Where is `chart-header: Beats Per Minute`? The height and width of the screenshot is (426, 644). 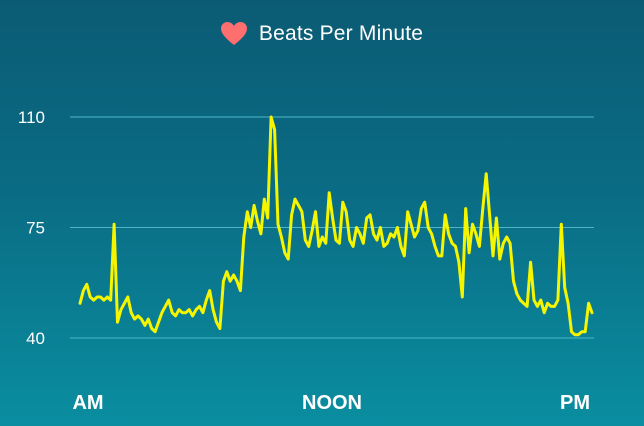 chart-header: Beats Per Minute is located at coordinates (322, 34).